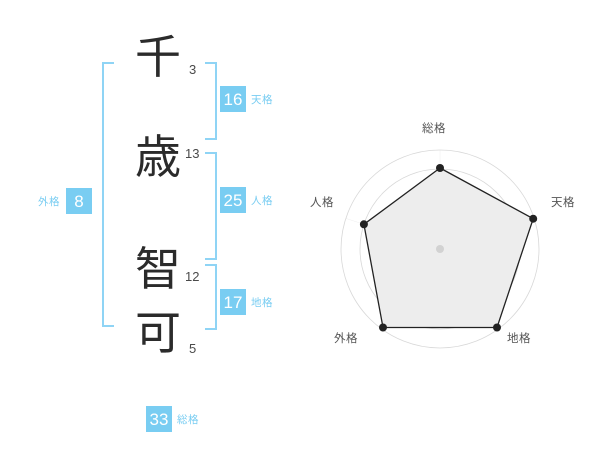 The height and width of the screenshot is (470, 600). Describe the element at coordinates (216, 101) in the screenshot. I see `bracket-tenkaku-stem` at that location.